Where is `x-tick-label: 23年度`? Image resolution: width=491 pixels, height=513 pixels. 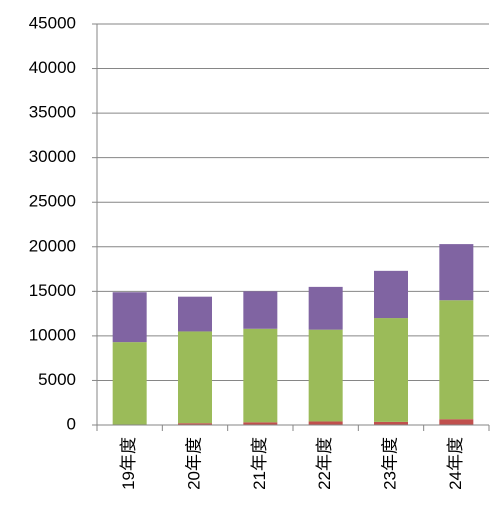 x-tick-label: 23年度 is located at coordinates (389, 463).